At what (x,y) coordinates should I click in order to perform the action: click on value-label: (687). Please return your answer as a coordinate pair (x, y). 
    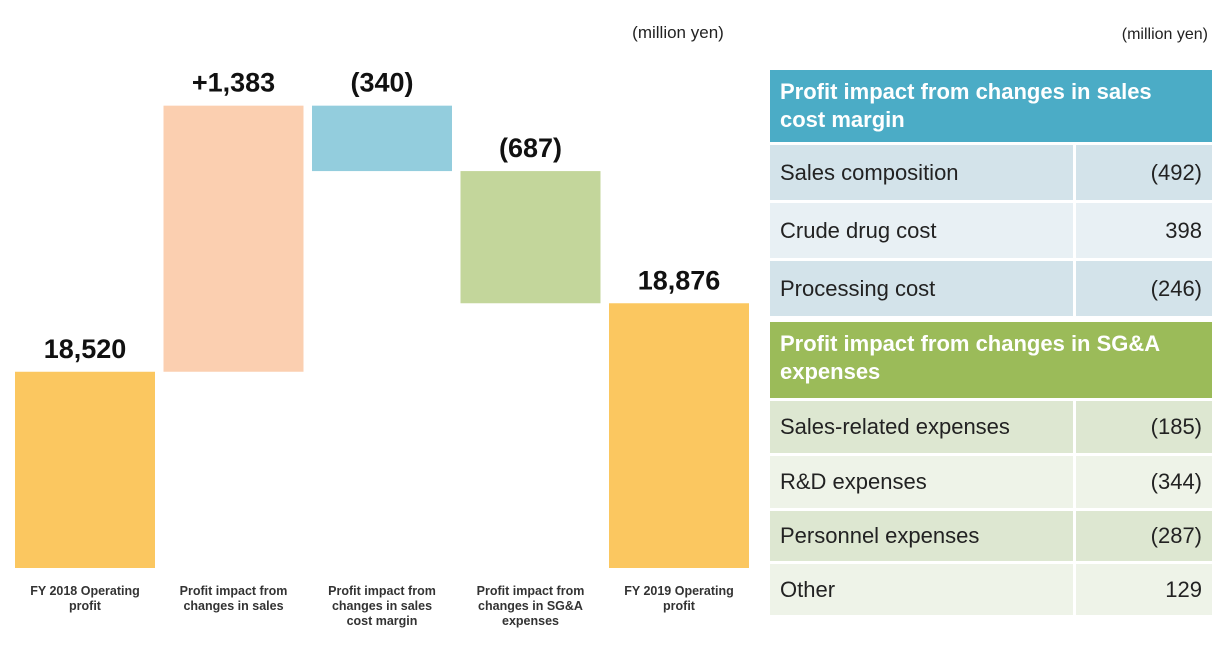
    Looking at the image, I should click on (530, 148).